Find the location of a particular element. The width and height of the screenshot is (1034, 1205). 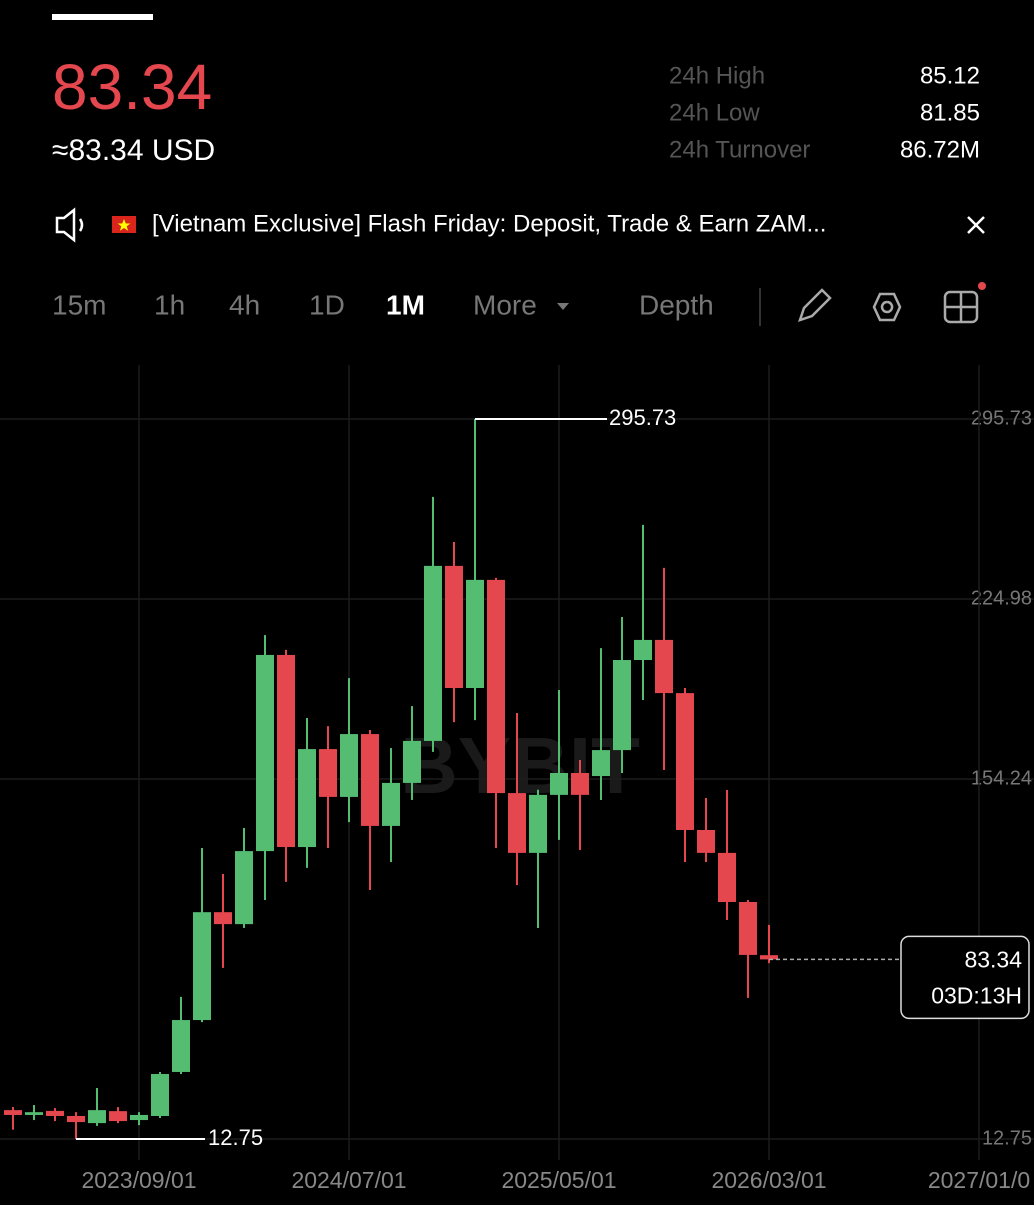

usd-price: ≈83.34 USD is located at coordinates (133, 150).